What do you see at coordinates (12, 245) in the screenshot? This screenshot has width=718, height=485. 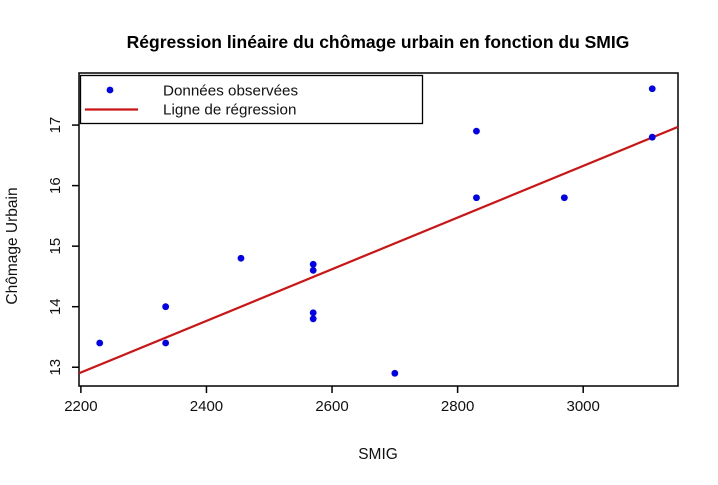 I see `y-axis-label: Chômage Urbain` at bounding box center [12, 245].